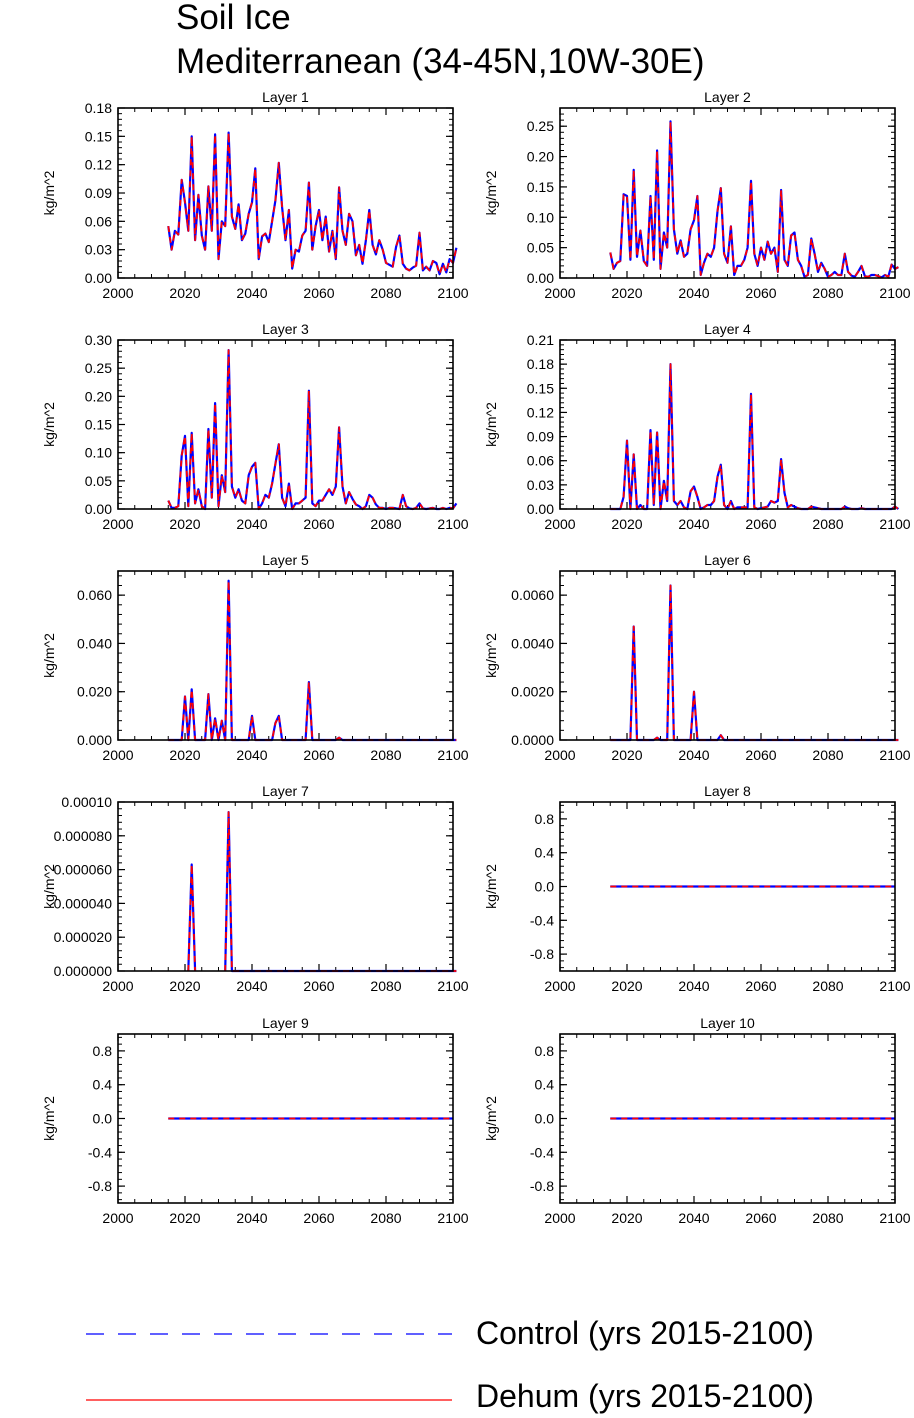 Image resolution: width=914 pixels, height=1418 pixels. I want to click on y-tick-label: 0.000080, so click(83, 836).